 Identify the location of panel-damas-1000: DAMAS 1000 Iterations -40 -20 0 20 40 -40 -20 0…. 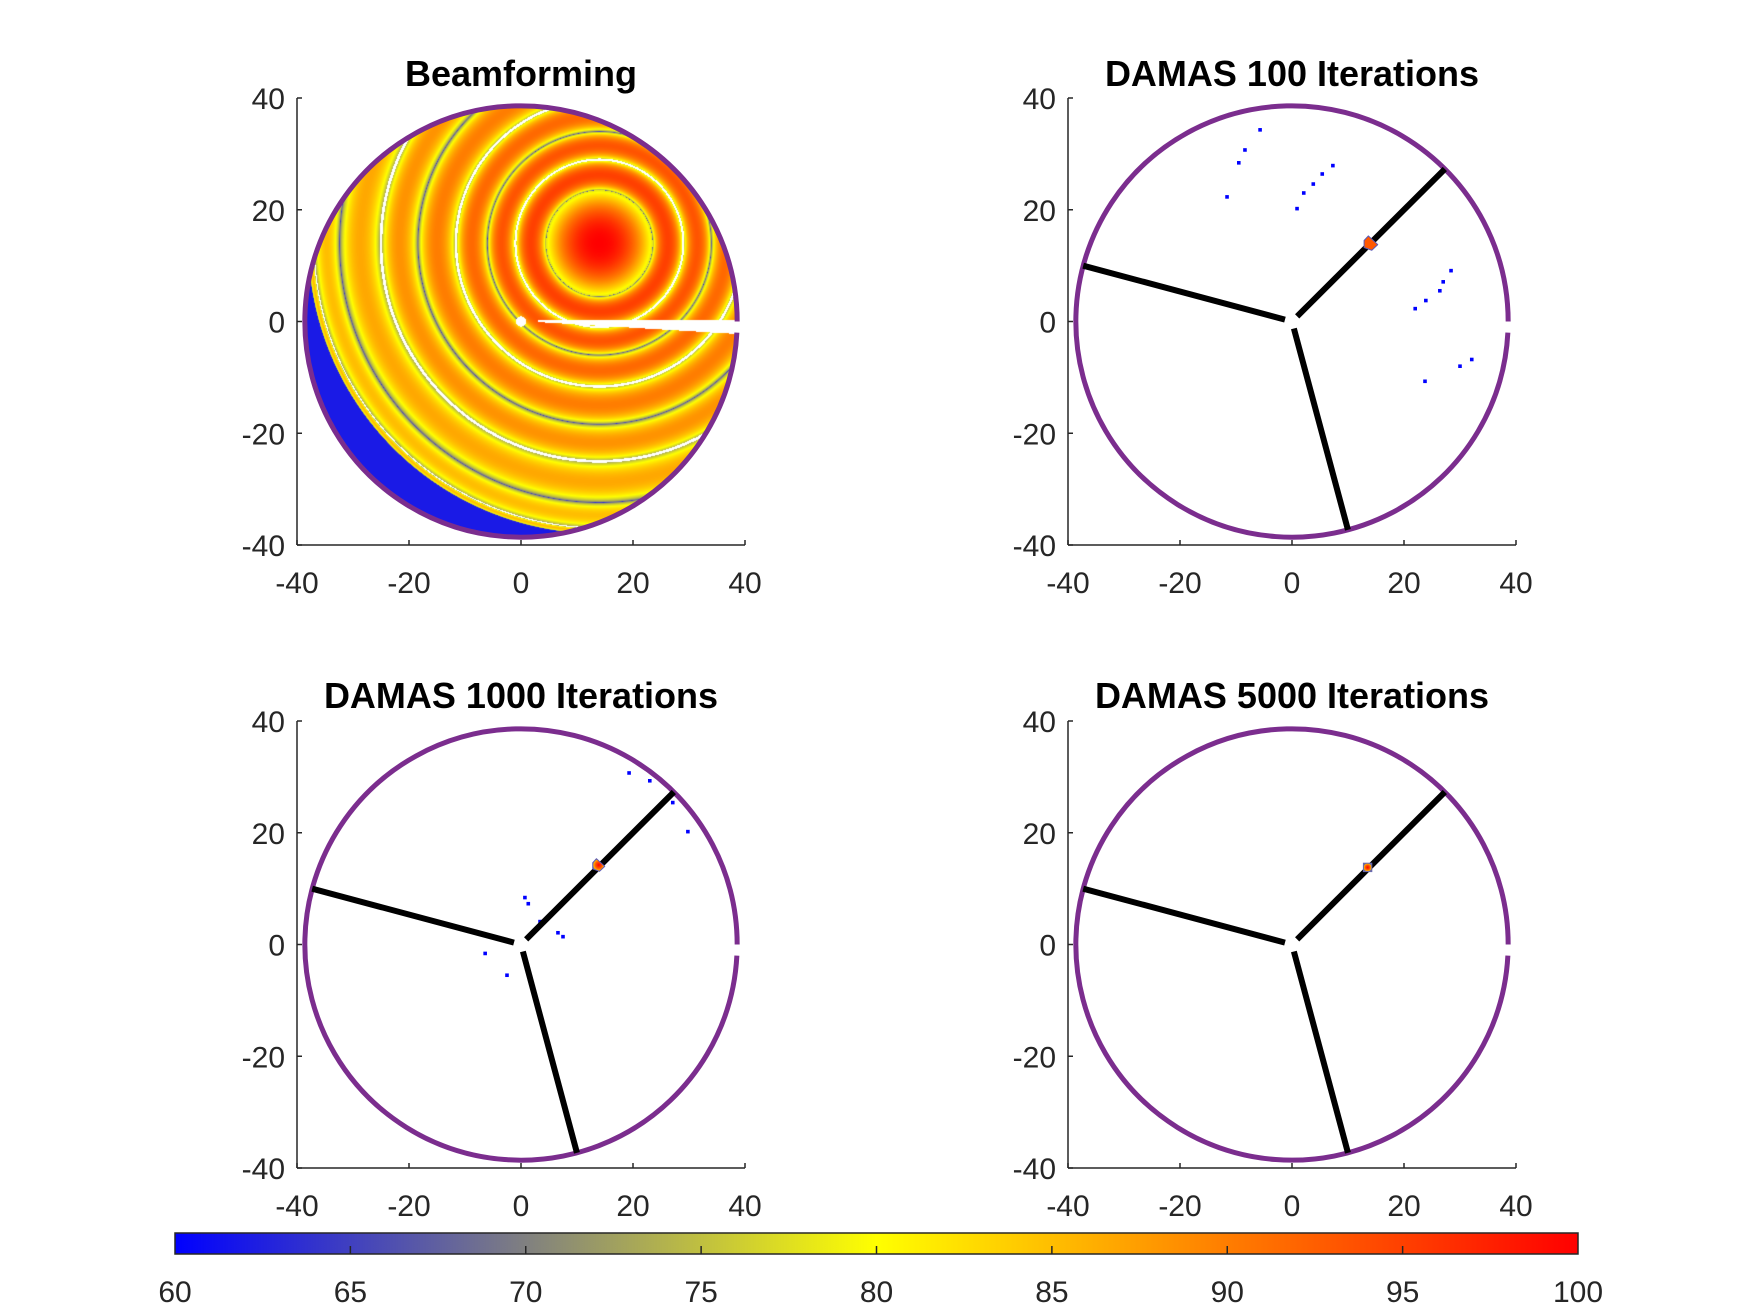
(502, 949).